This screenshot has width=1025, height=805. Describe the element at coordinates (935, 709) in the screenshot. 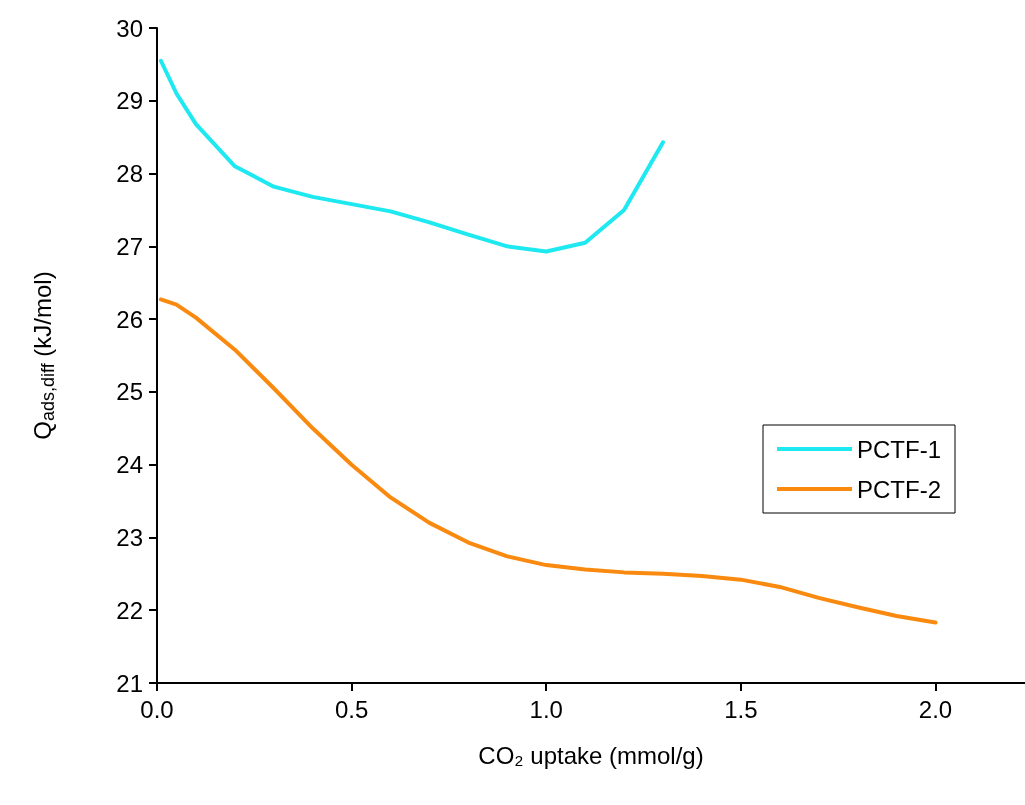

I see `x-tick-label: 2.0` at that location.